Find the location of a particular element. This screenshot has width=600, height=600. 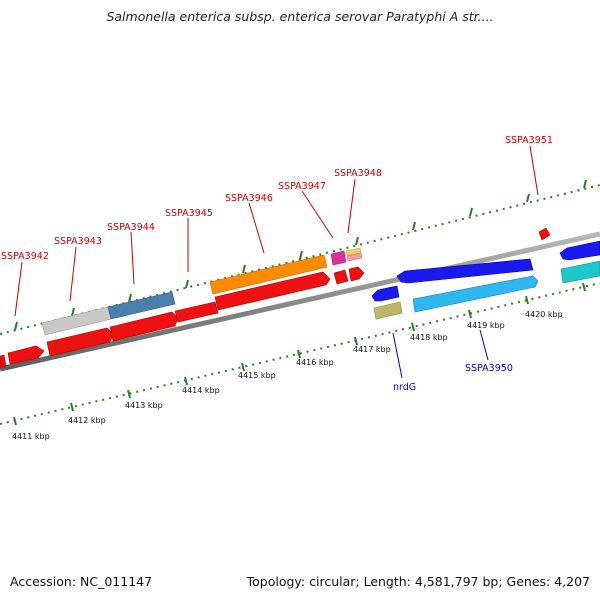

gene-blue-right is located at coordinates (579, 250).